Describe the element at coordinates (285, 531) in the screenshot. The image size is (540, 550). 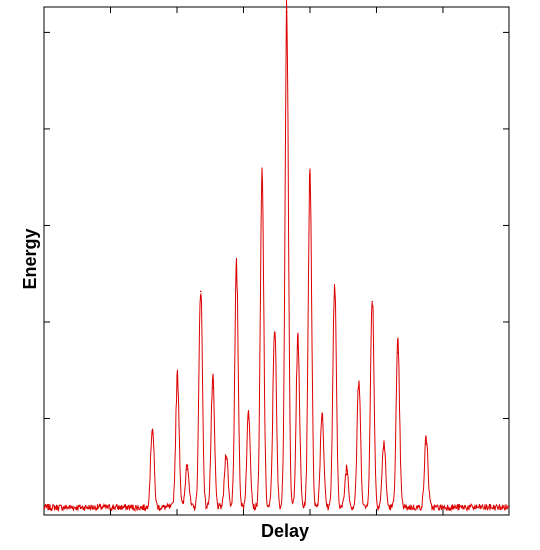
I see `x-axis-label: Delay` at that location.